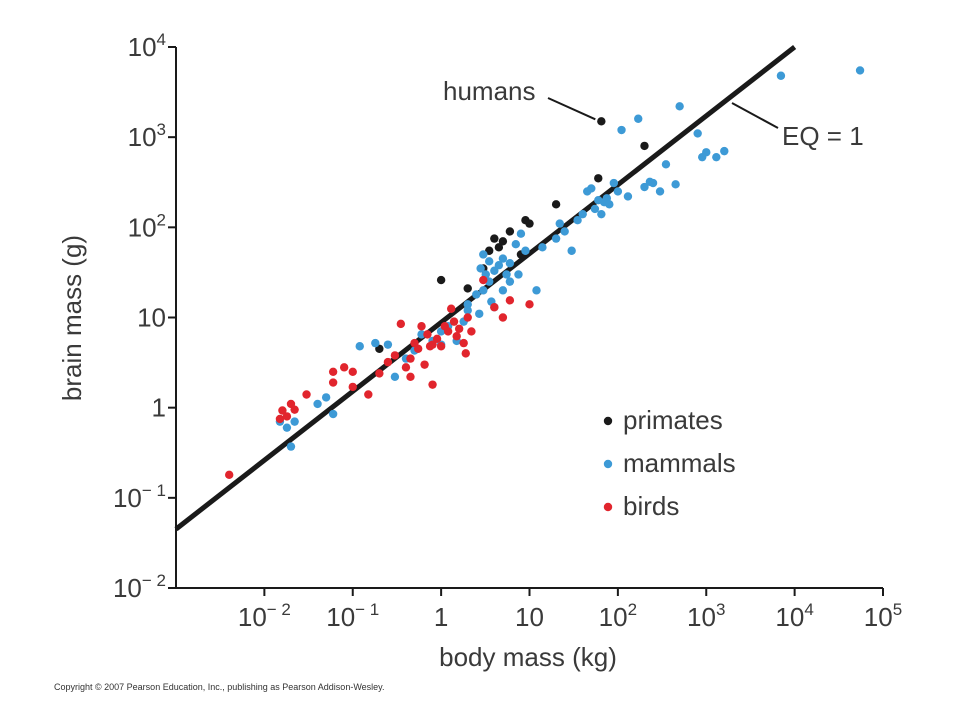 The height and width of the screenshot is (720, 960). Describe the element at coordinates (529, 617) in the screenshot. I see `x-tick-label: 10` at that location.